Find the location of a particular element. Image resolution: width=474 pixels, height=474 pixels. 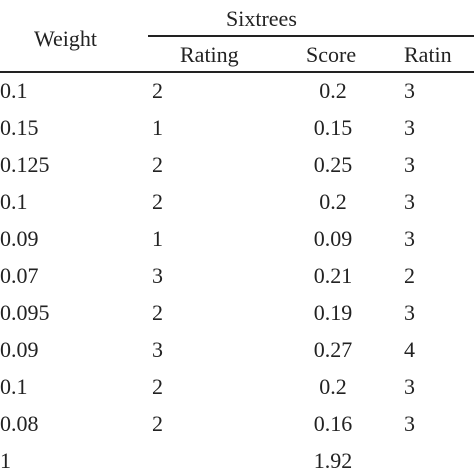

table-row: 0.09 3 0.27 4 is located at coordinates (237, 355).